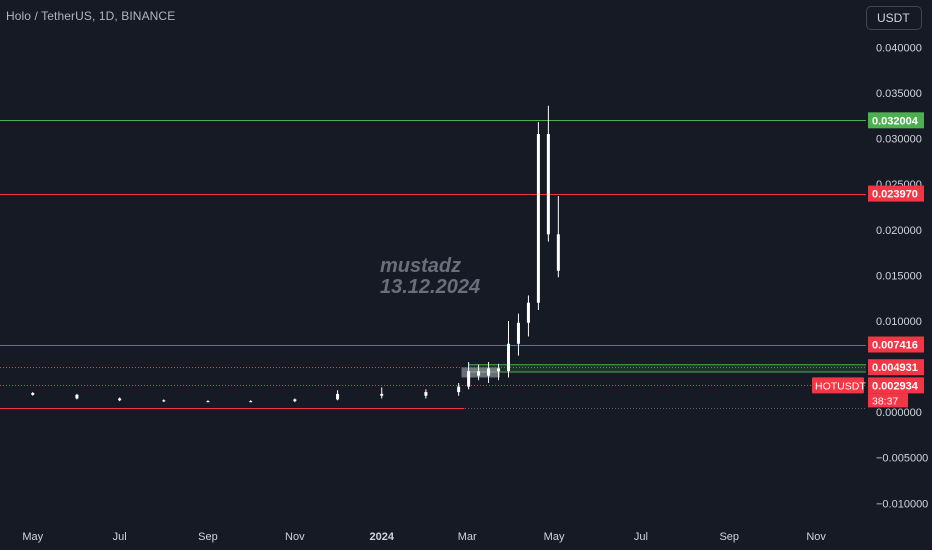 The height and width of the screenshot is (550, 932). Describe the element at coordinates (421, 266) in the screenshot. I see `watermark-author: mustadz` at that location.